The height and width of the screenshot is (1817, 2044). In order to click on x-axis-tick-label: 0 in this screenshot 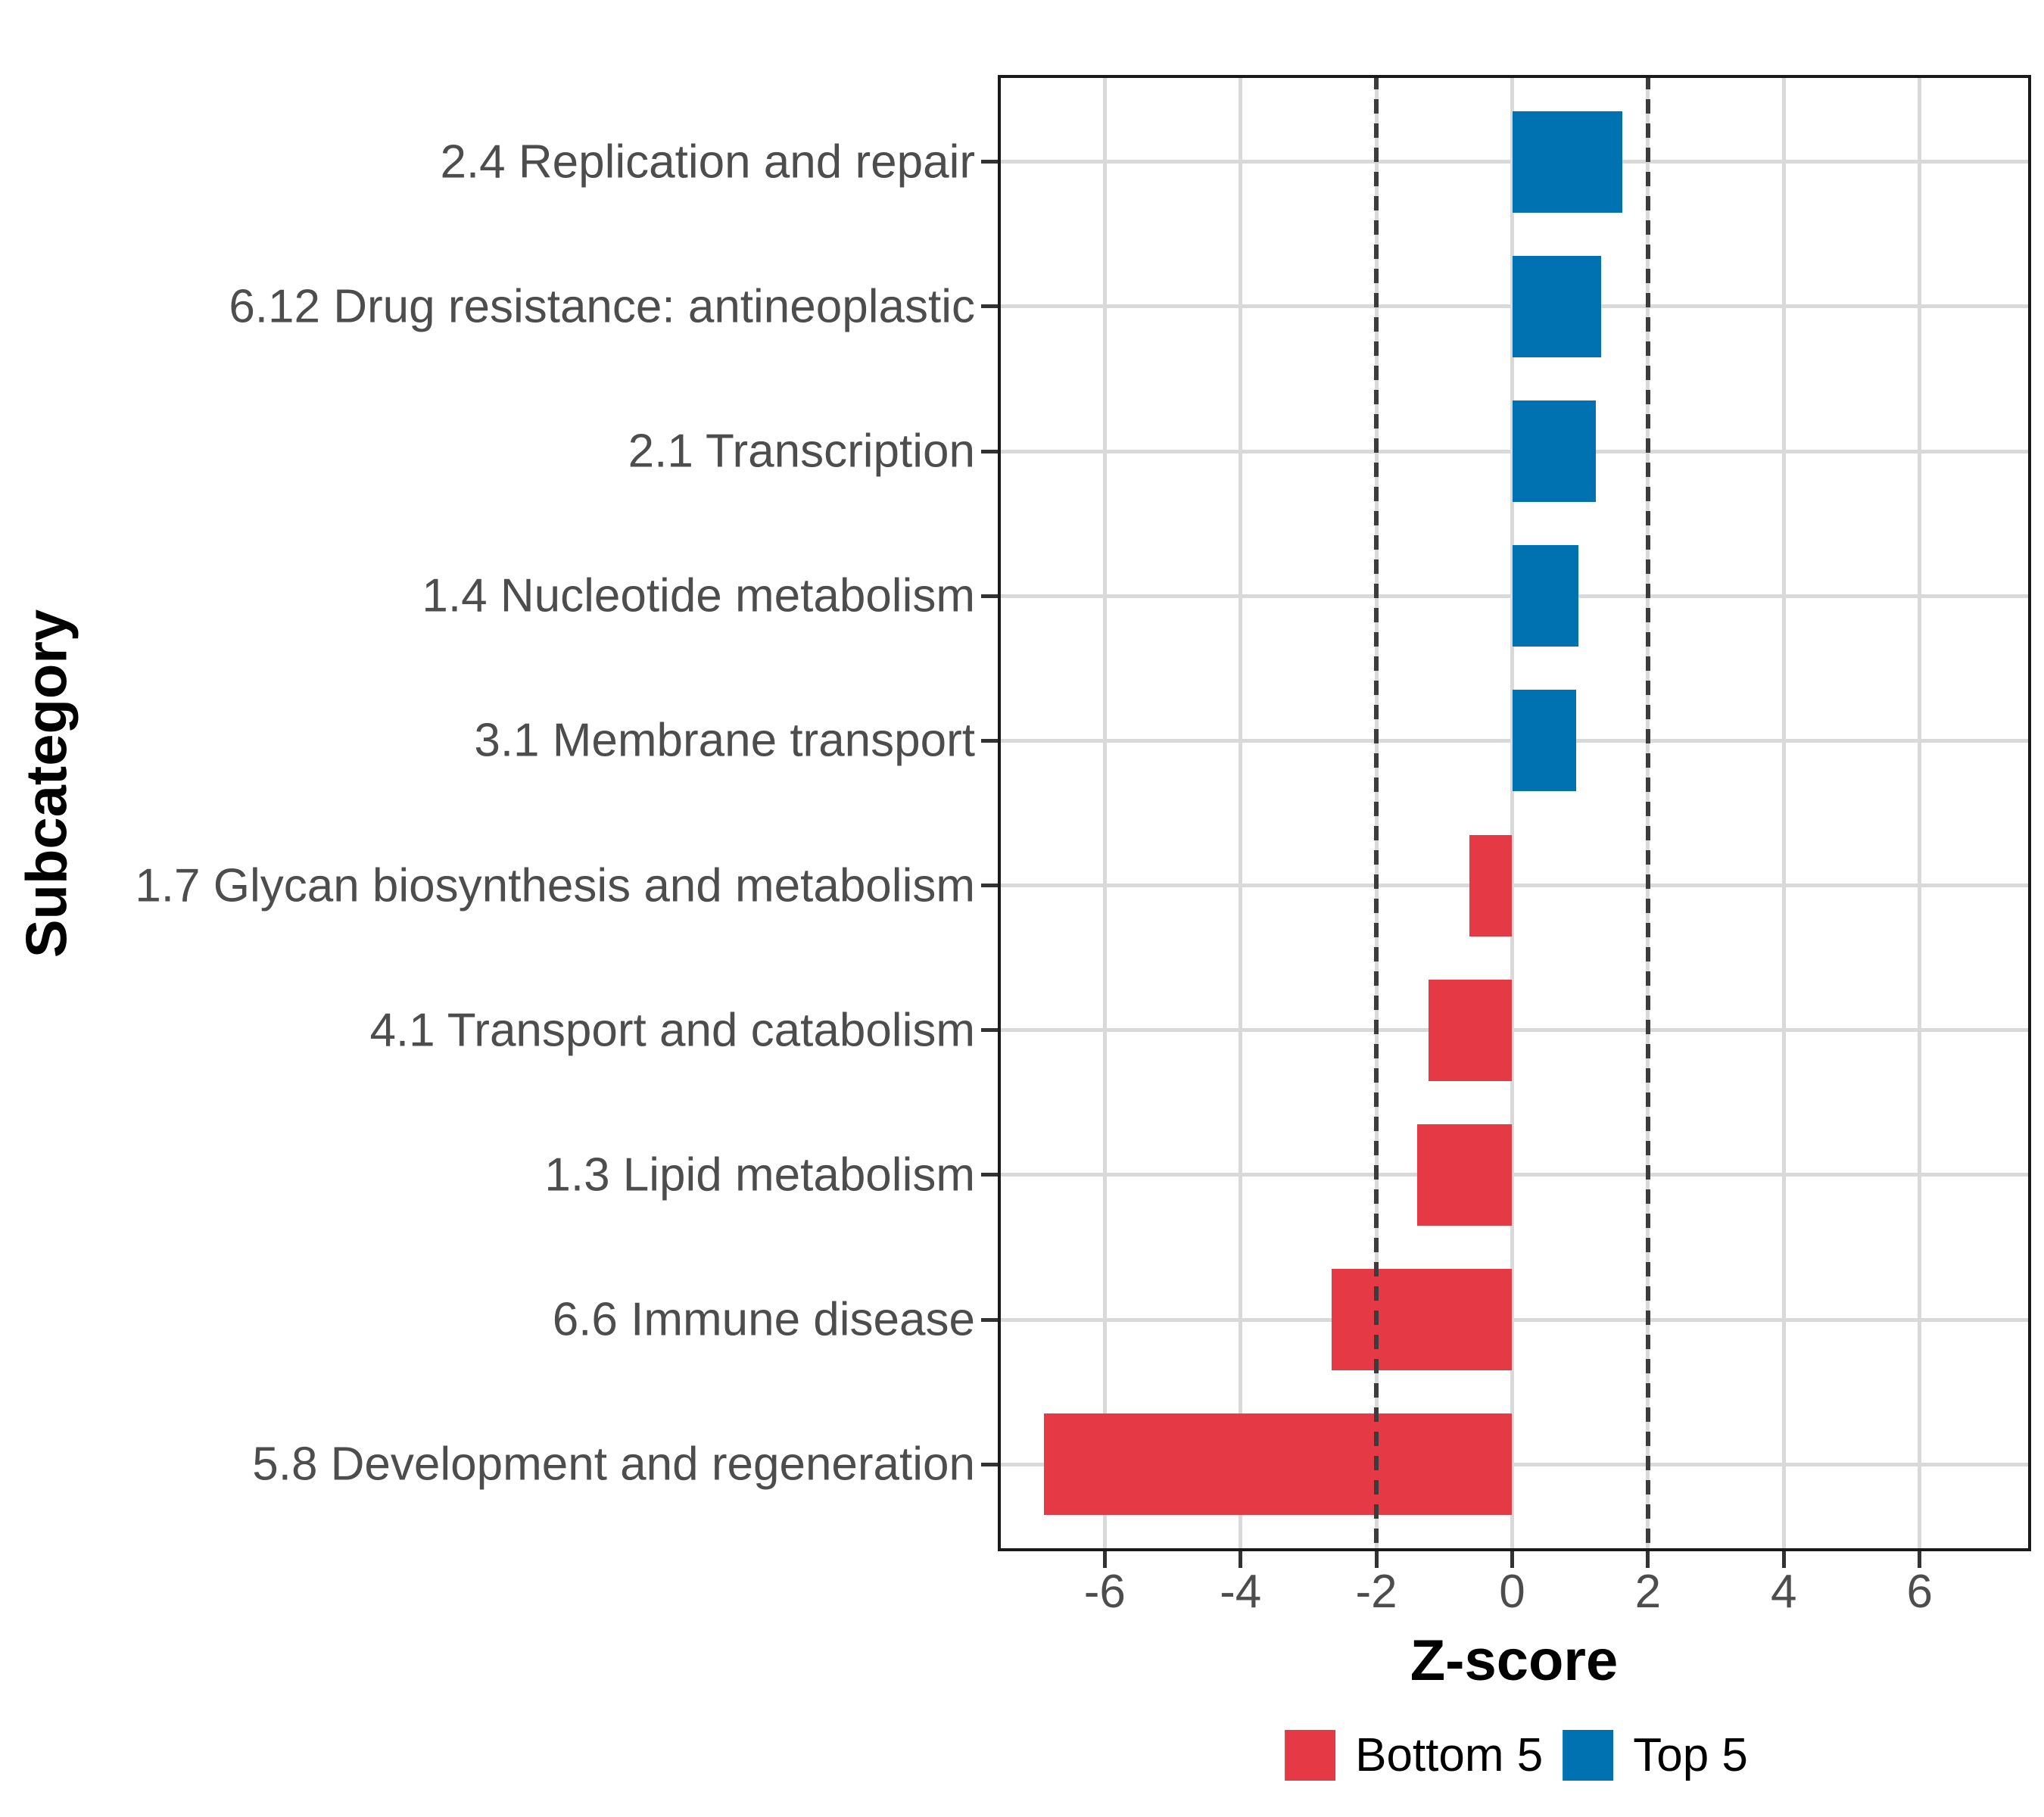, I will do `click(1512, 1592)`.